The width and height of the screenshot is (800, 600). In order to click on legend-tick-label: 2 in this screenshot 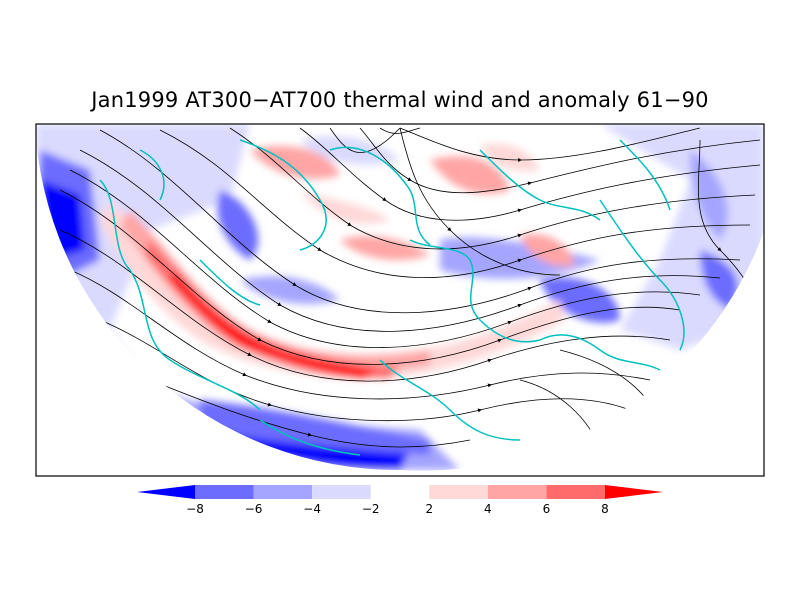, I will do `click(429, 509)`.